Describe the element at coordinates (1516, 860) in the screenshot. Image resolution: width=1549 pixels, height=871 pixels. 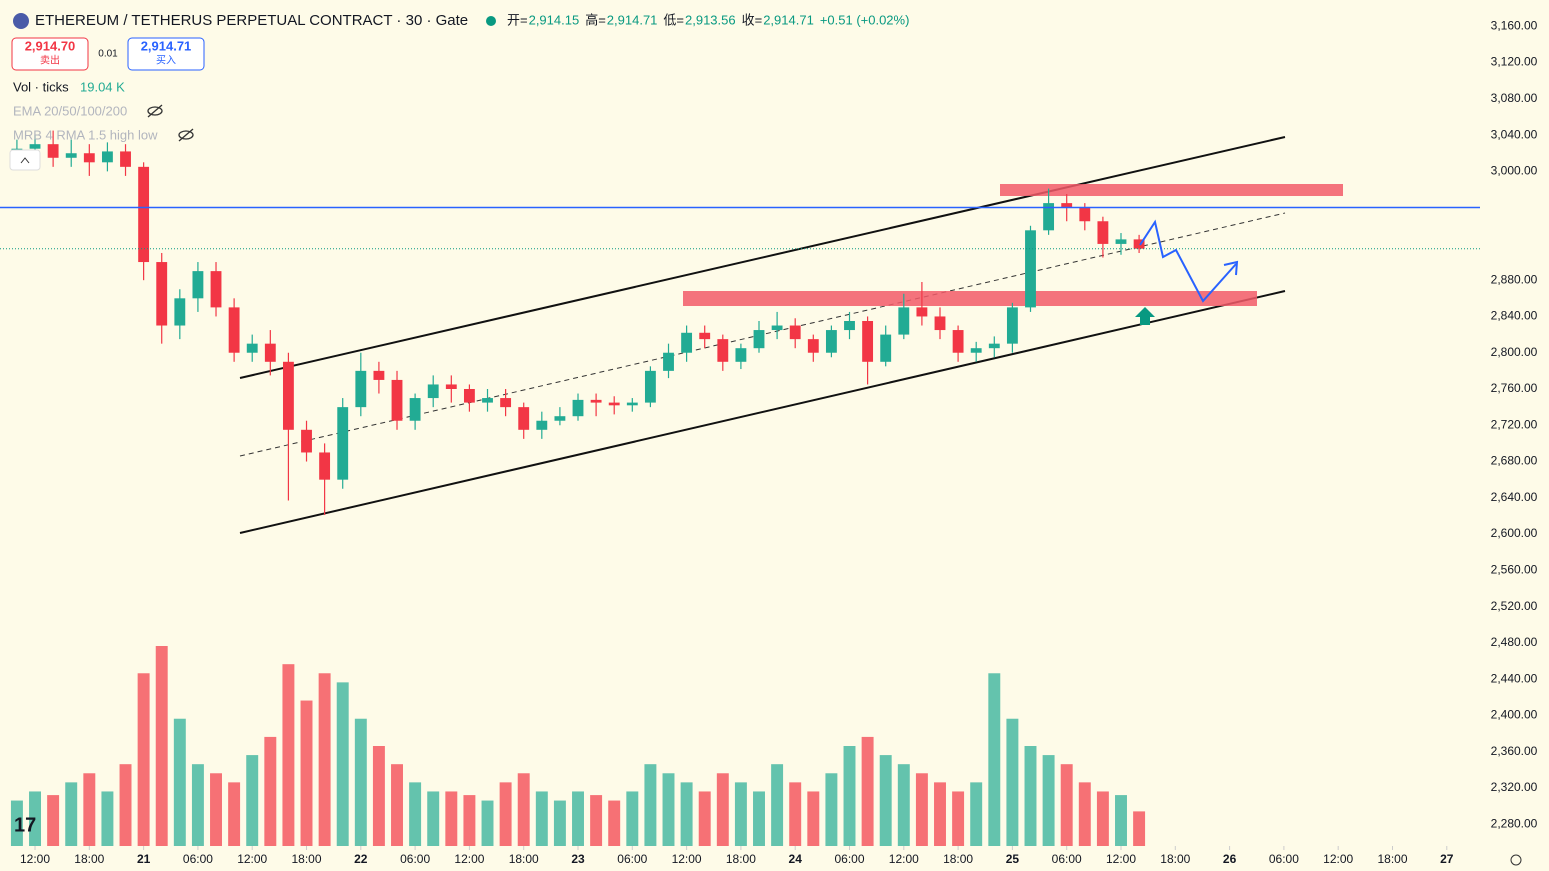
I see `settings-icon` at that location.